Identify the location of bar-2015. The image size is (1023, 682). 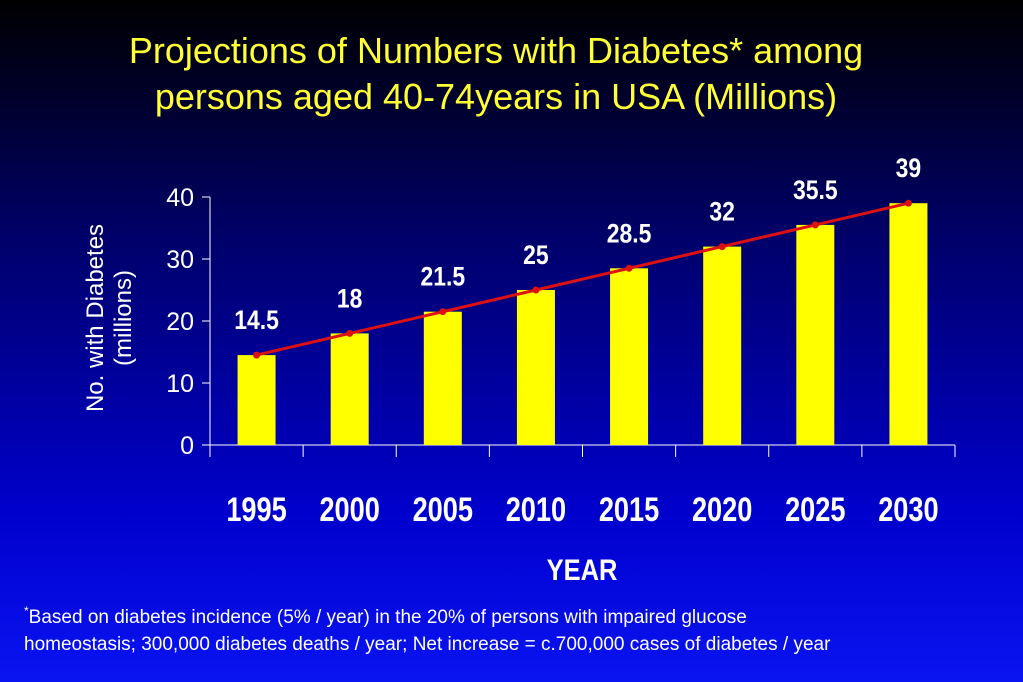
(629, 356).